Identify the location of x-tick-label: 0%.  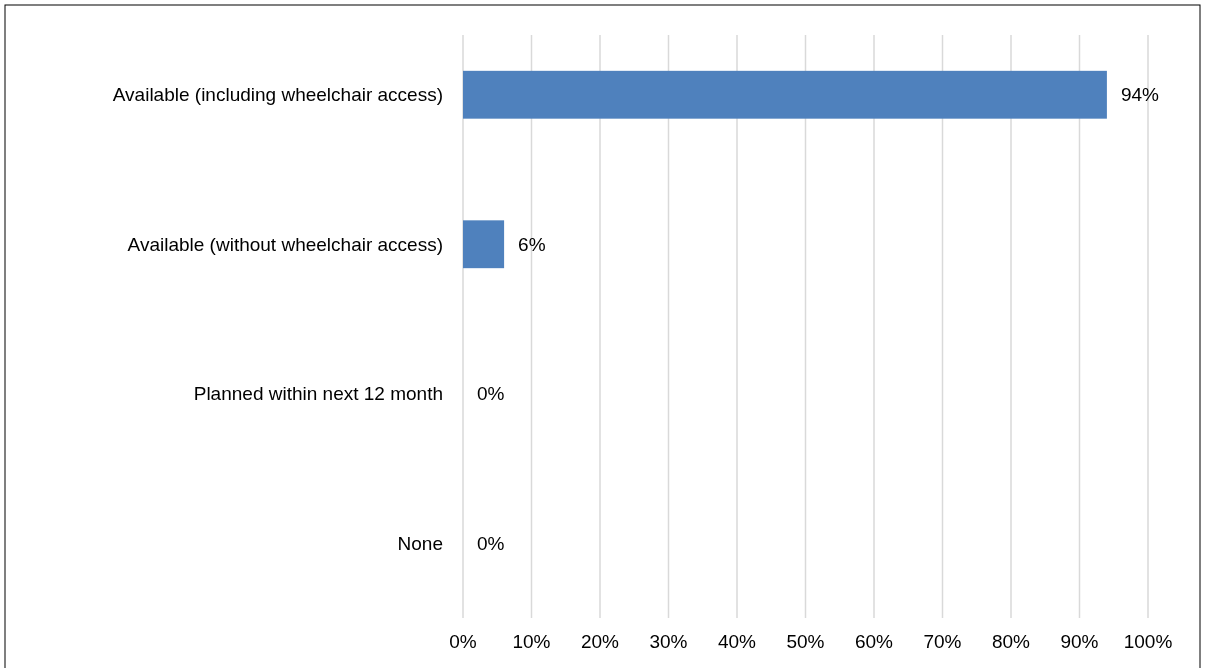
(463, 641).